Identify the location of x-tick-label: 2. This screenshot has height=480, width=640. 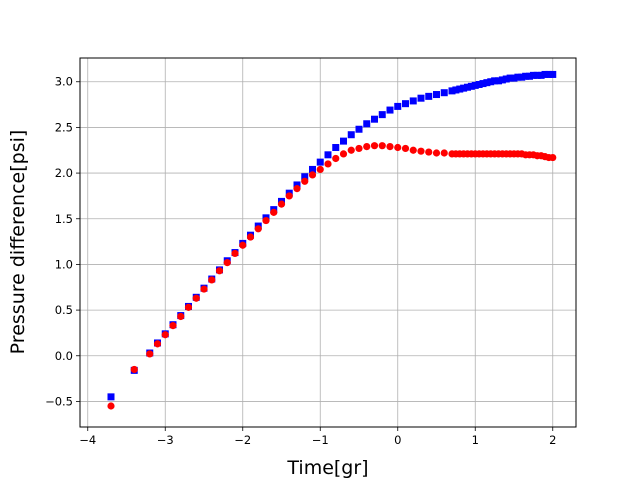
(552, 440).